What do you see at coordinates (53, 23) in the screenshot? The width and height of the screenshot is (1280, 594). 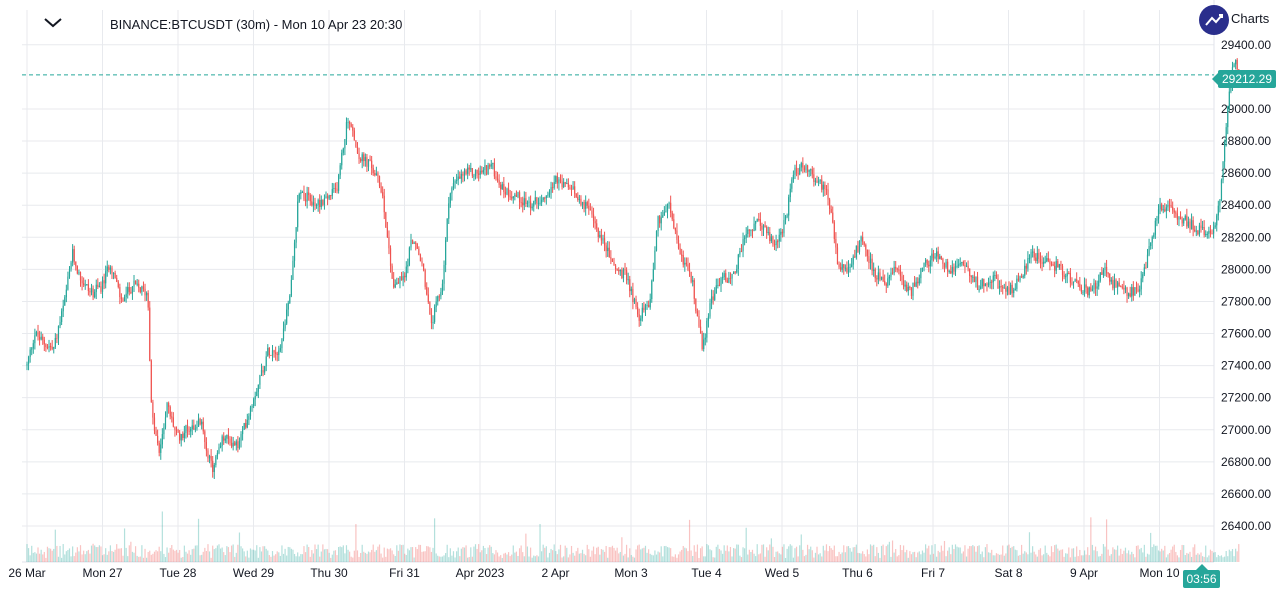 I see `collapse-chevron-icon` at bounding box center [53, 23].